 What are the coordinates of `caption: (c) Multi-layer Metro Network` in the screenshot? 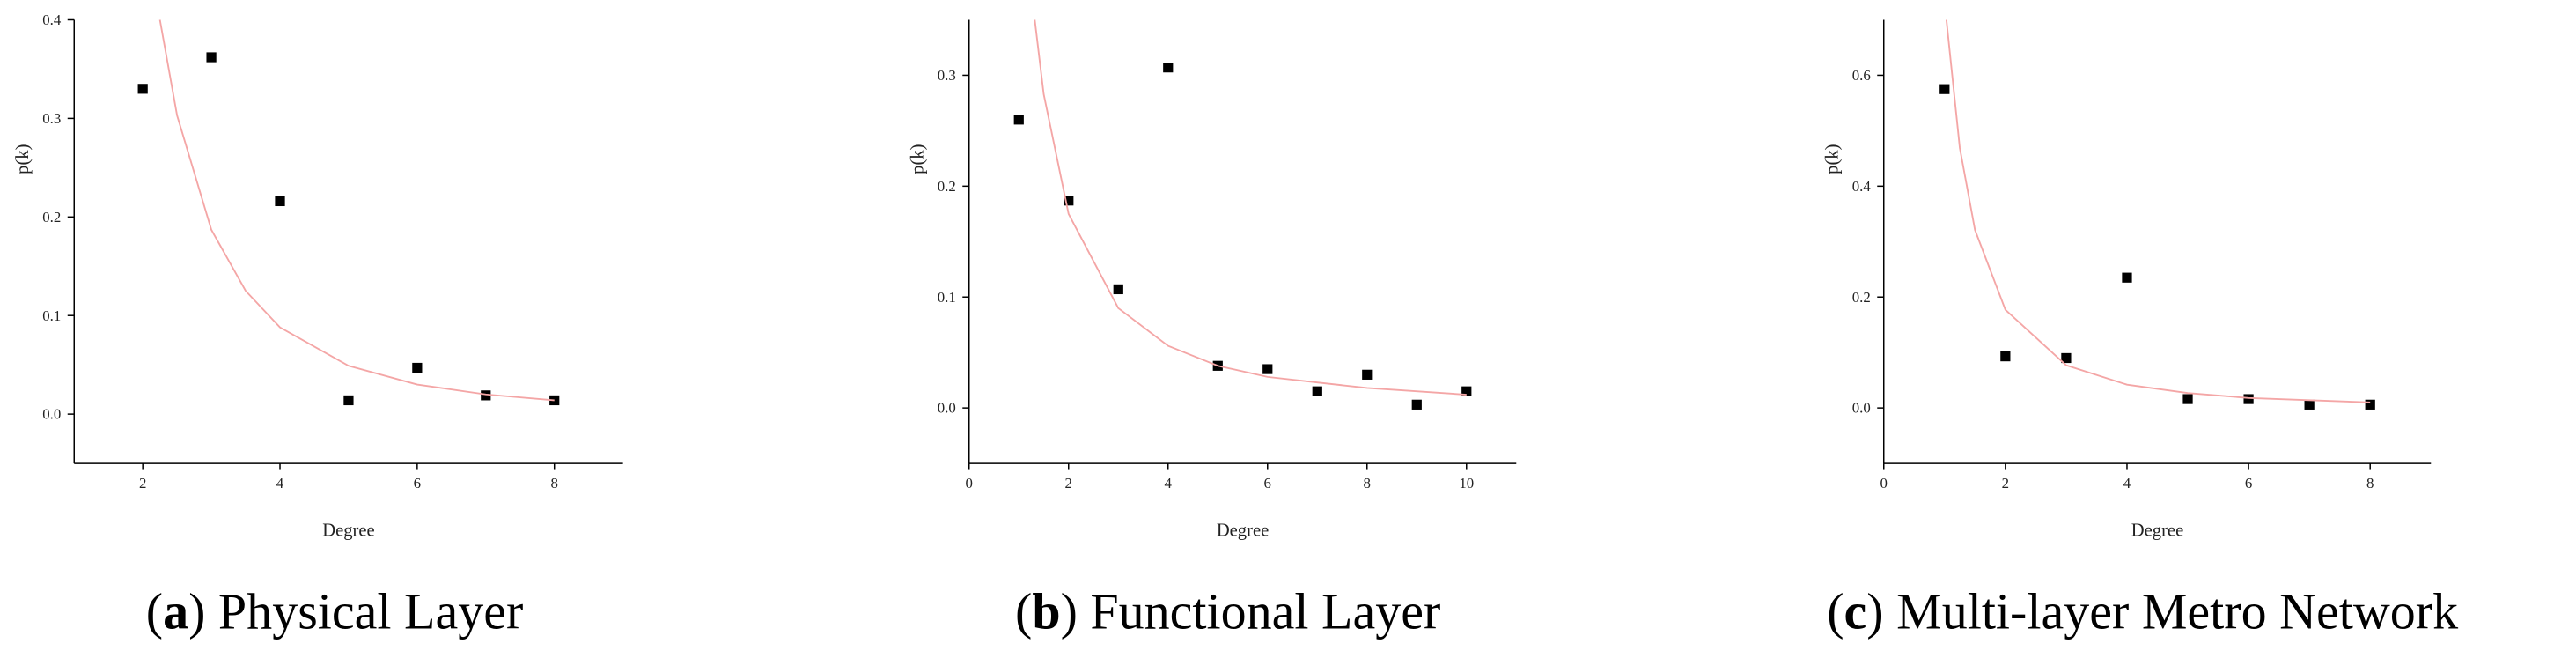 It's located at (2143, 611).